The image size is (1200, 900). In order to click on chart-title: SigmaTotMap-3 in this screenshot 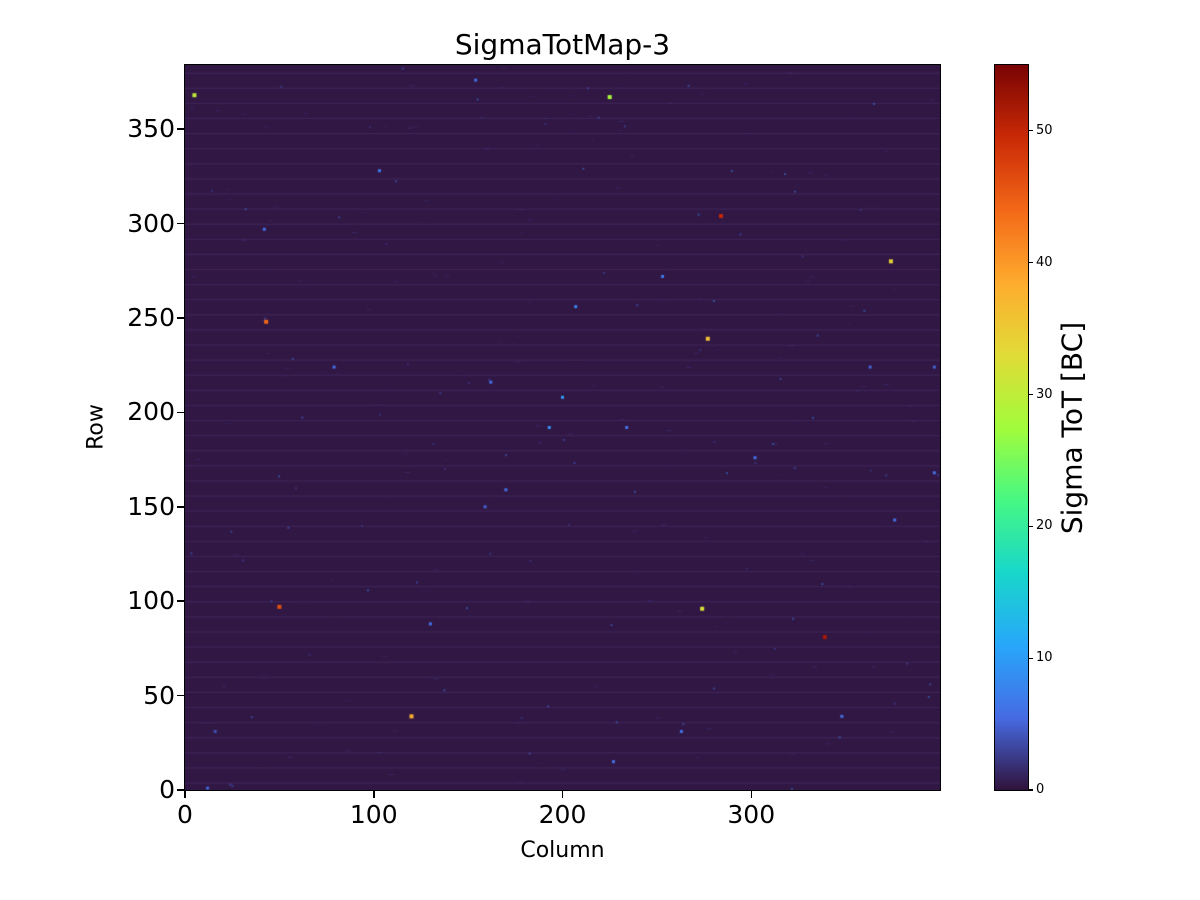, I will do `click(562, 44)`.